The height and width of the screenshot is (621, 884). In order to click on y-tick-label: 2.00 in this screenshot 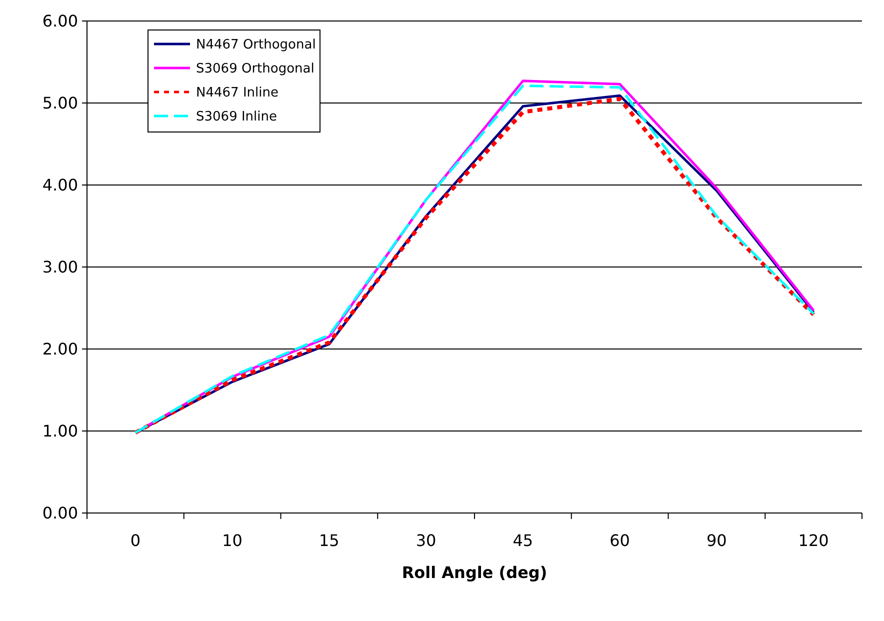, I will do `click(60, 349)`.